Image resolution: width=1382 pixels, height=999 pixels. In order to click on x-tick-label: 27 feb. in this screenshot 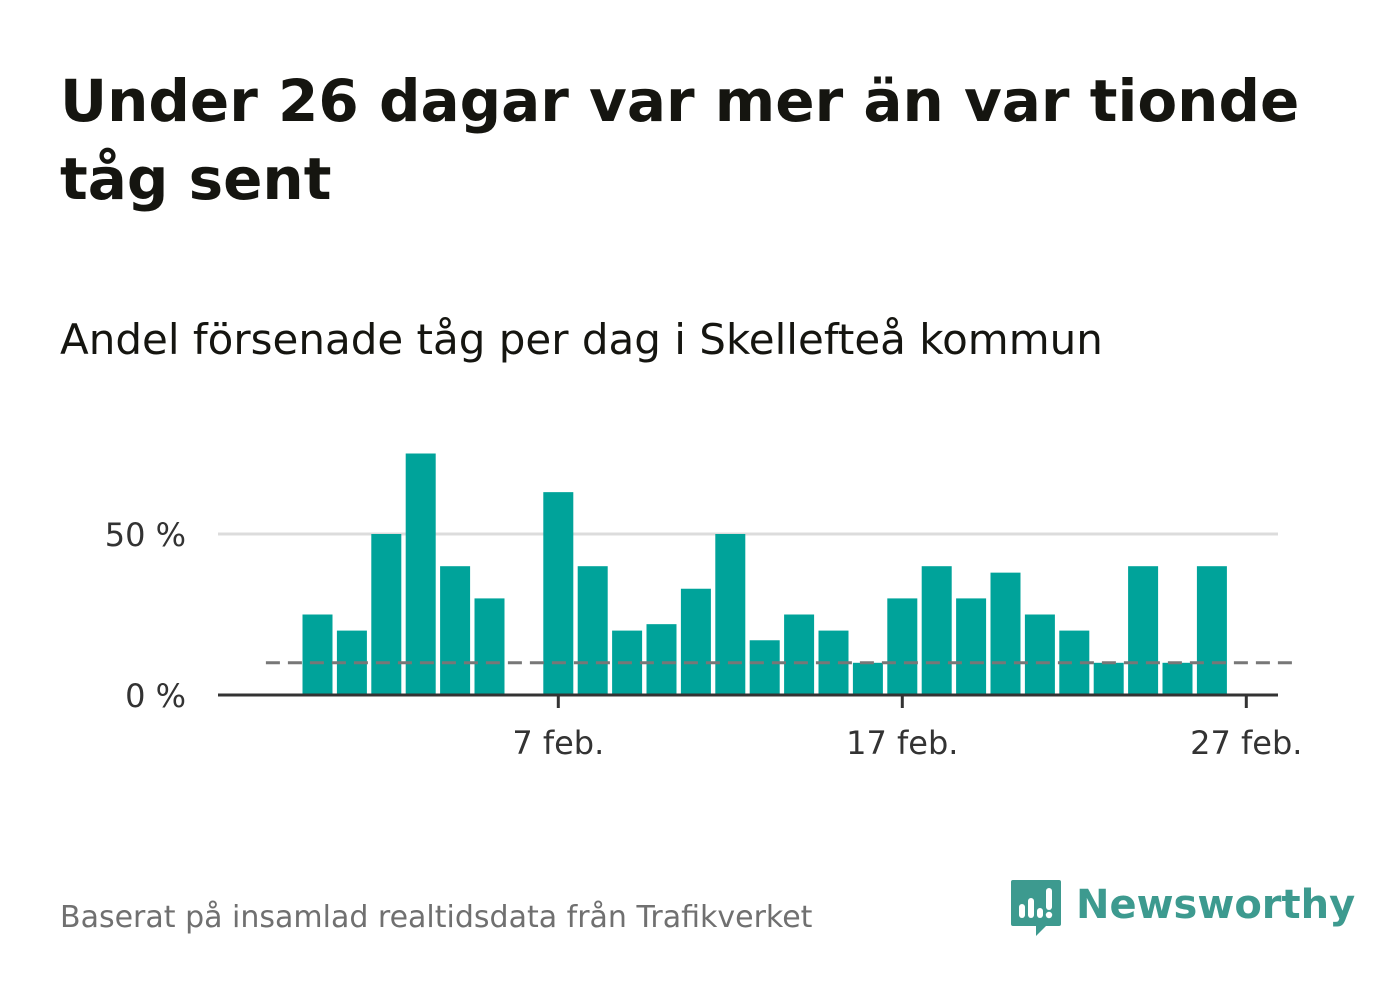, I will do `click(1246, 743)`.